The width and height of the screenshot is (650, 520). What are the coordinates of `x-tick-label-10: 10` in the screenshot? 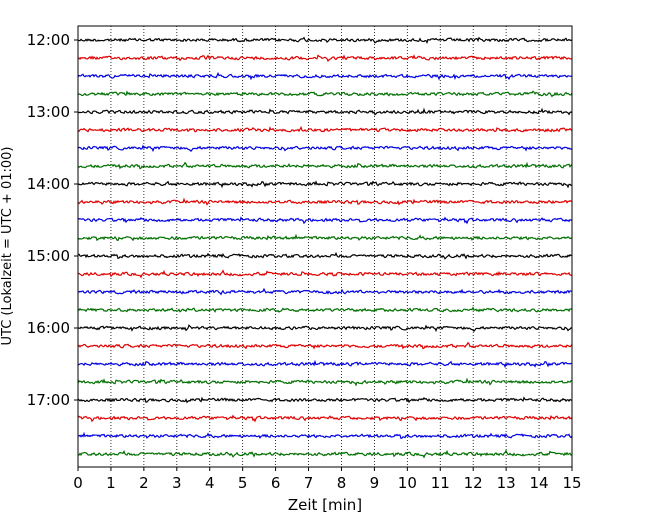 It's located at (407, 483).